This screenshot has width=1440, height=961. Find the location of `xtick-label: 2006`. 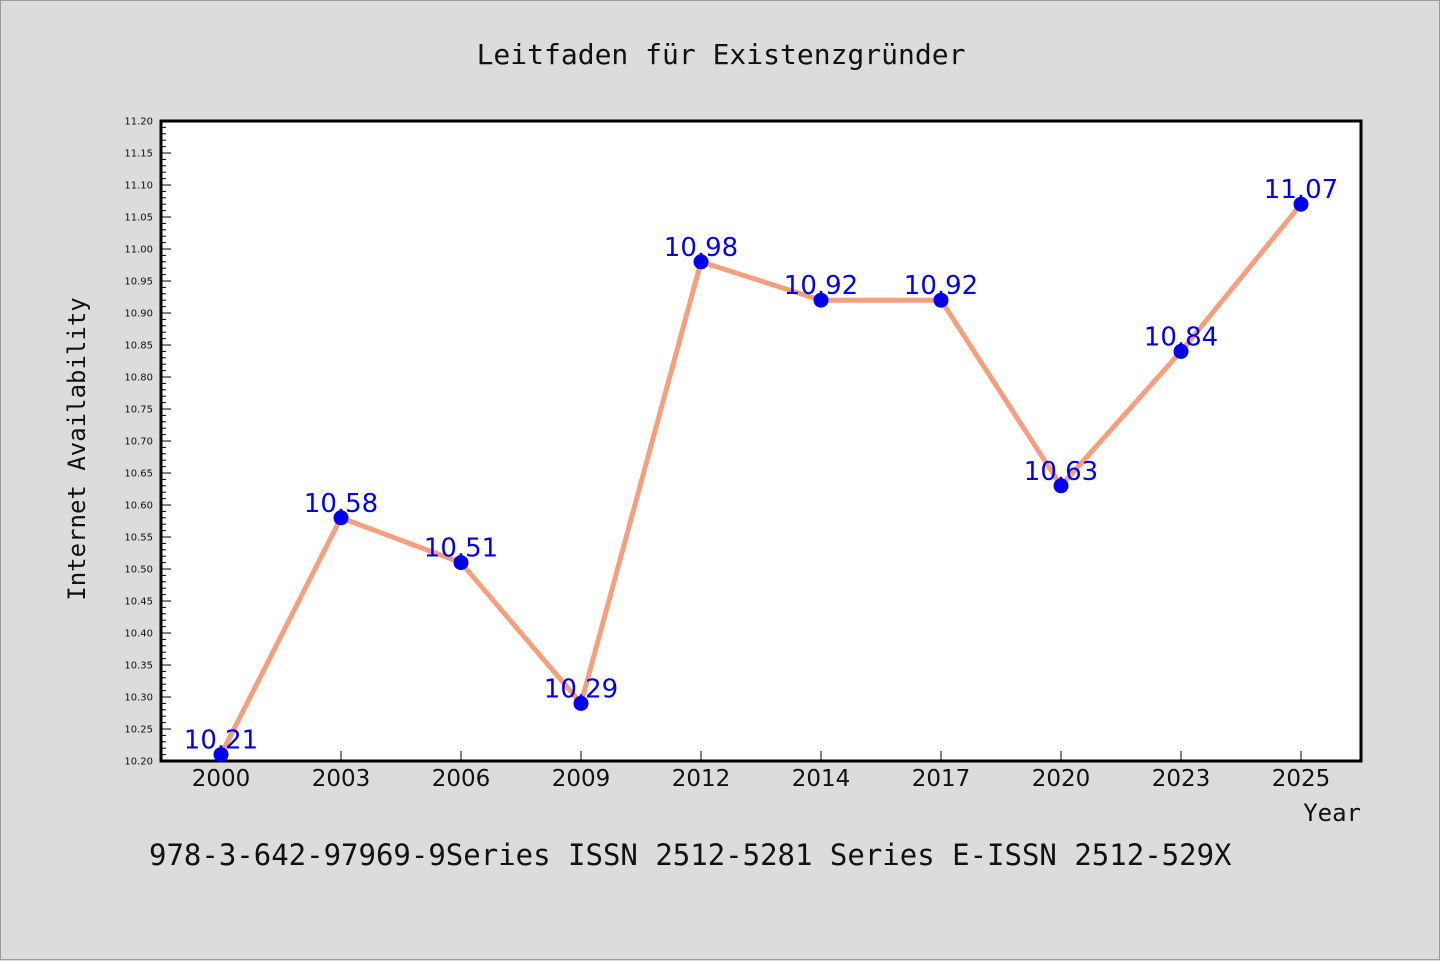

xtick-label: 2006 is located at coordinates (461, 779).